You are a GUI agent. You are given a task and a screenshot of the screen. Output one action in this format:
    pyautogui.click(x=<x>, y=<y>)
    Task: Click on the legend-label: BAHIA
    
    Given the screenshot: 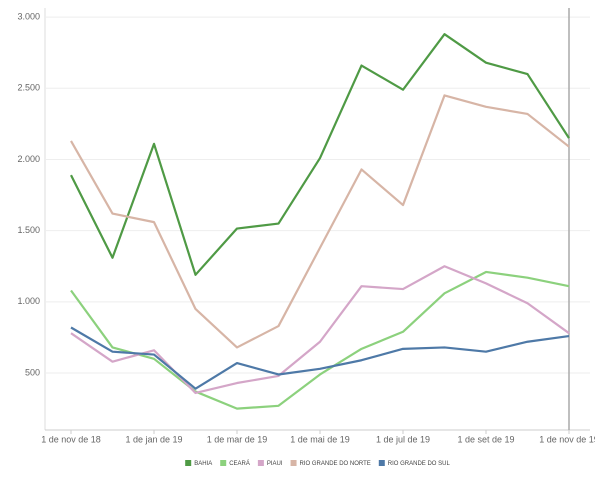 What is the action you would take?
    pyautogui.click(x=203, y=464)
    